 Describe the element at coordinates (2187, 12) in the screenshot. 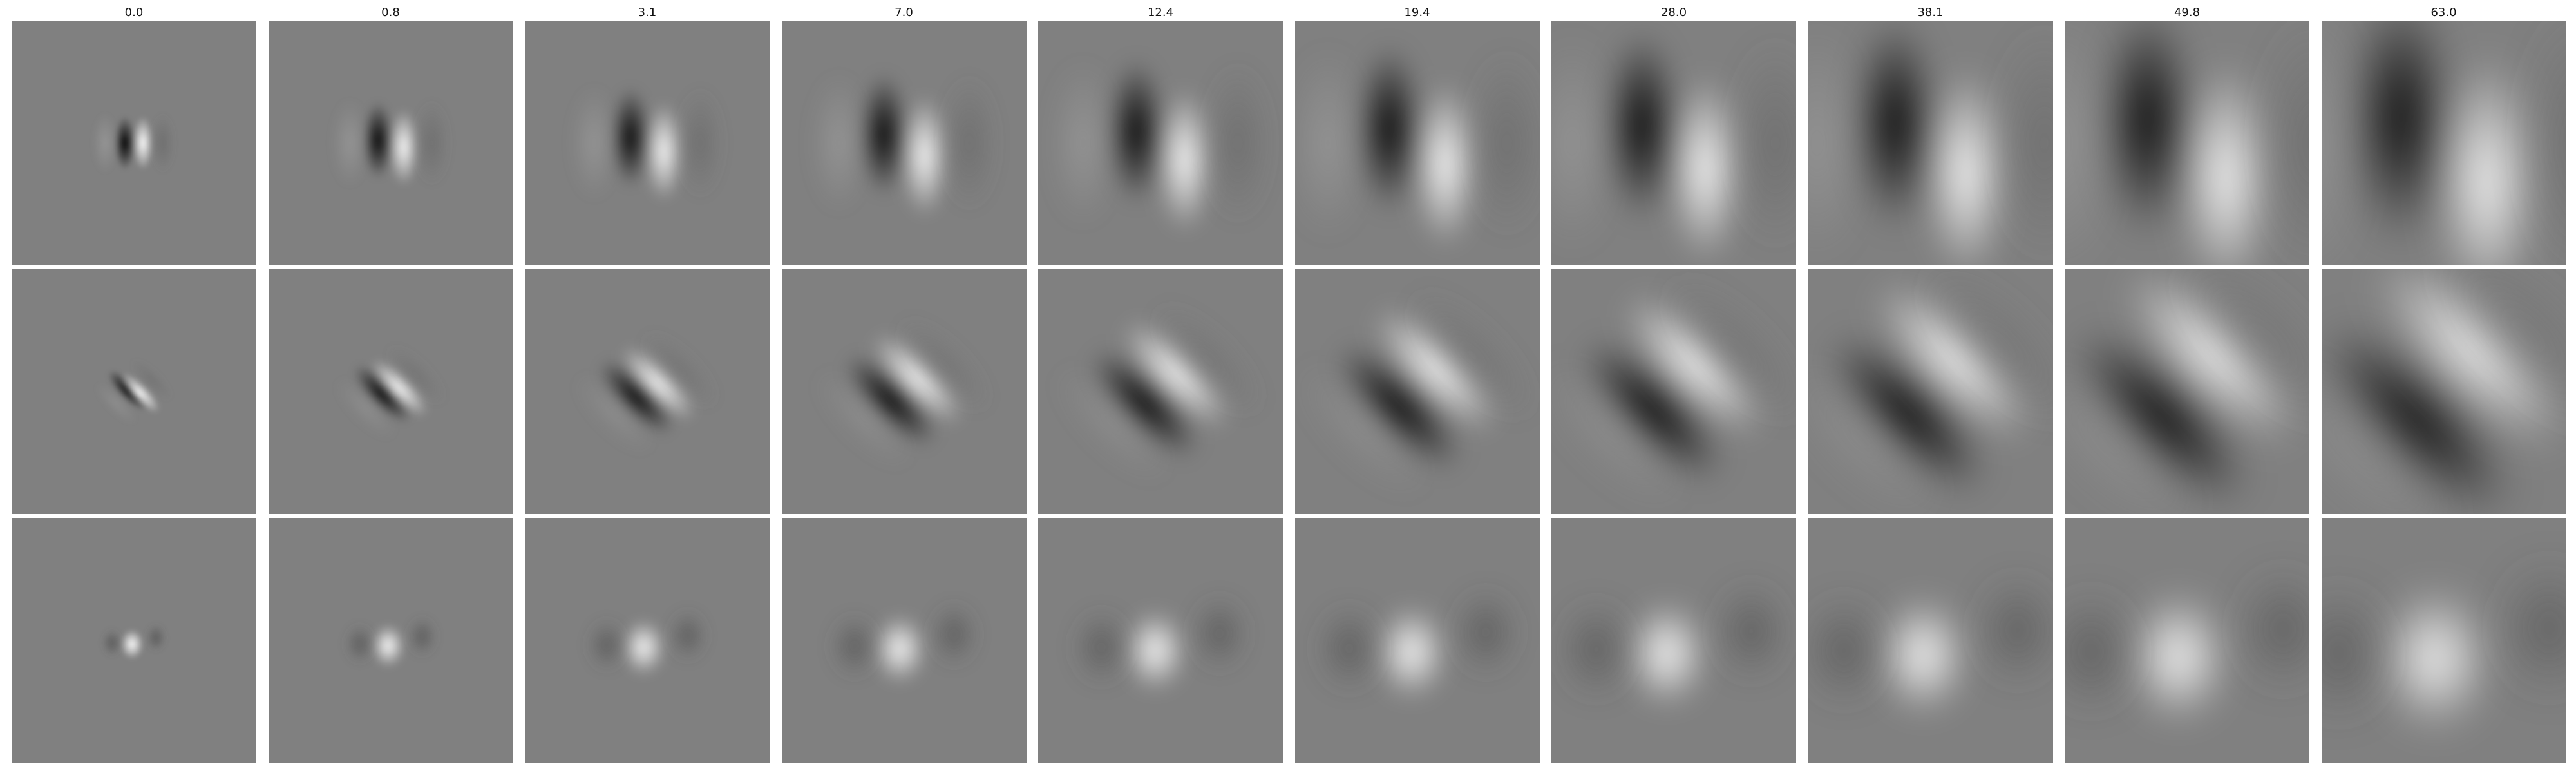

I see `column-title: 49.8` at that location.